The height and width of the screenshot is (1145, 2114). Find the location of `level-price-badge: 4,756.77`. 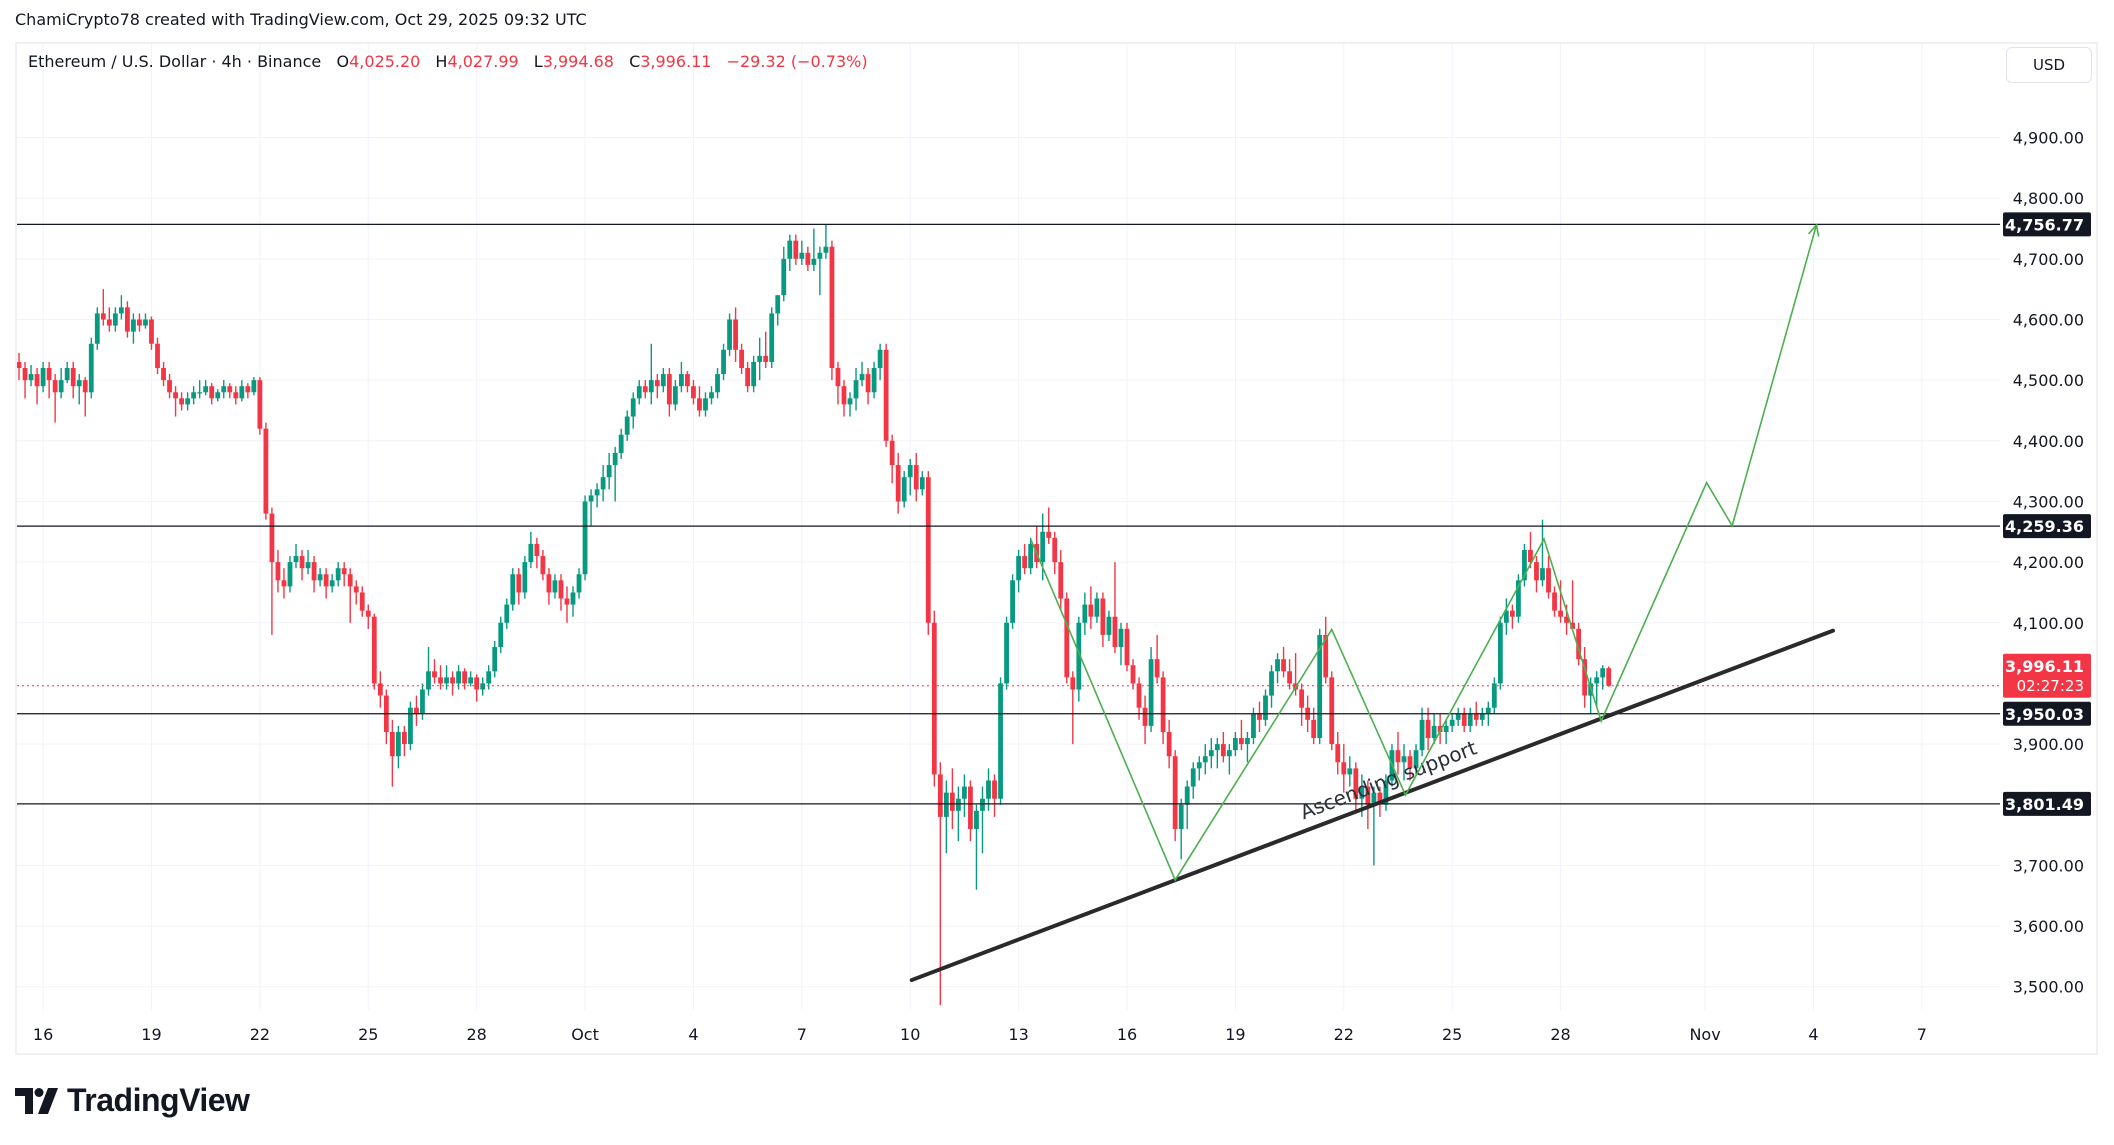

level-price-badge: 4,756.77 is located at coordinates (2047, 224).